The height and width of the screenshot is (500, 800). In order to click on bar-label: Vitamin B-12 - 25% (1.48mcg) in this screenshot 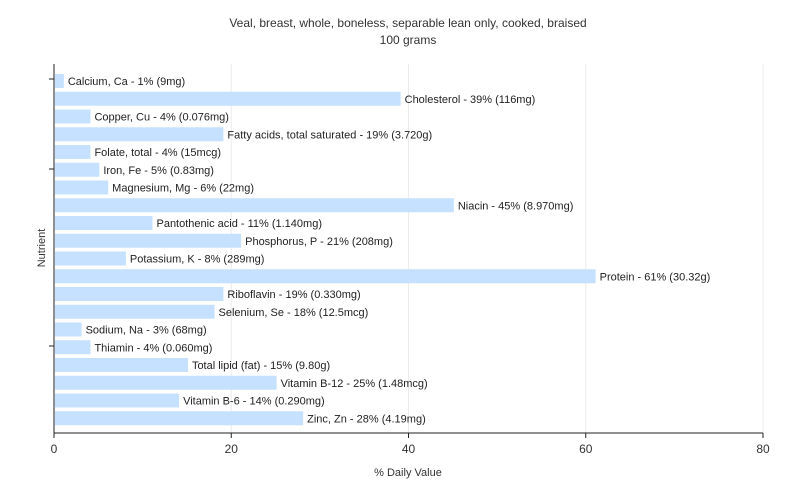, I will do `click(354, 384)`.